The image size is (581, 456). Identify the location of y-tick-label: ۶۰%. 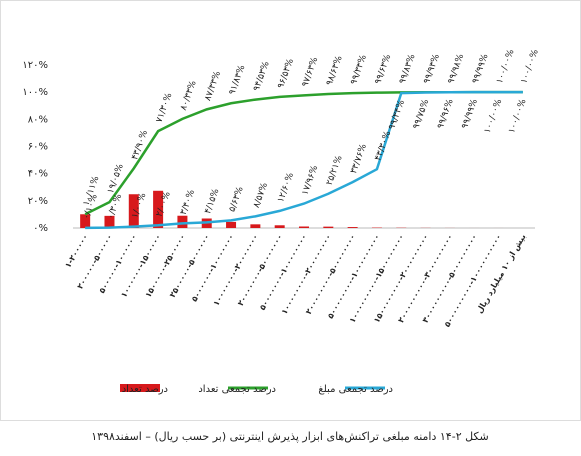
(38, 147).